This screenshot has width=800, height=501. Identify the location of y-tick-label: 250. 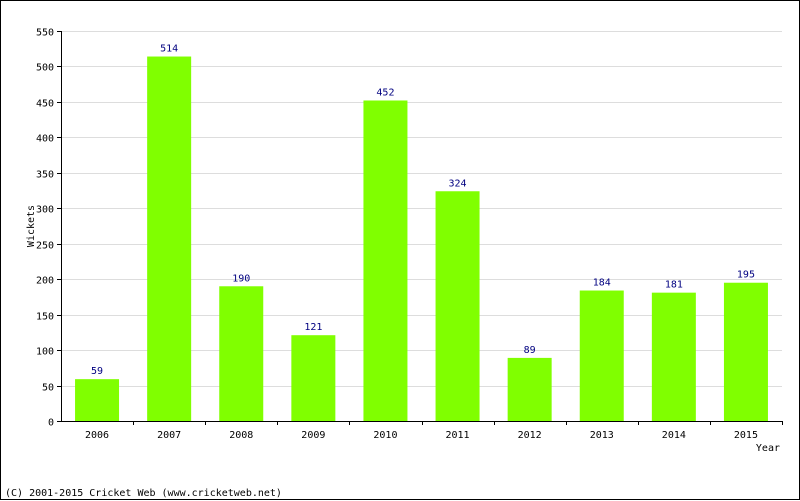
(45, 246).